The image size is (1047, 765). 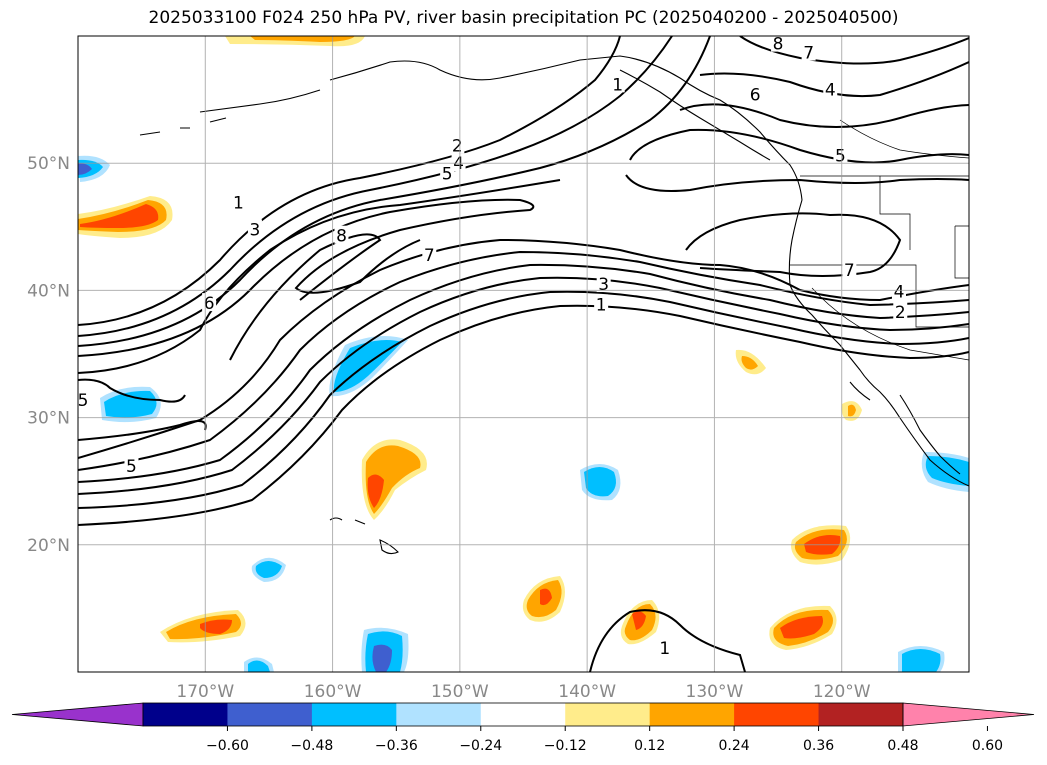 I want to click on colorbar-tick-label: −0.60, so click(x=227, y=746).